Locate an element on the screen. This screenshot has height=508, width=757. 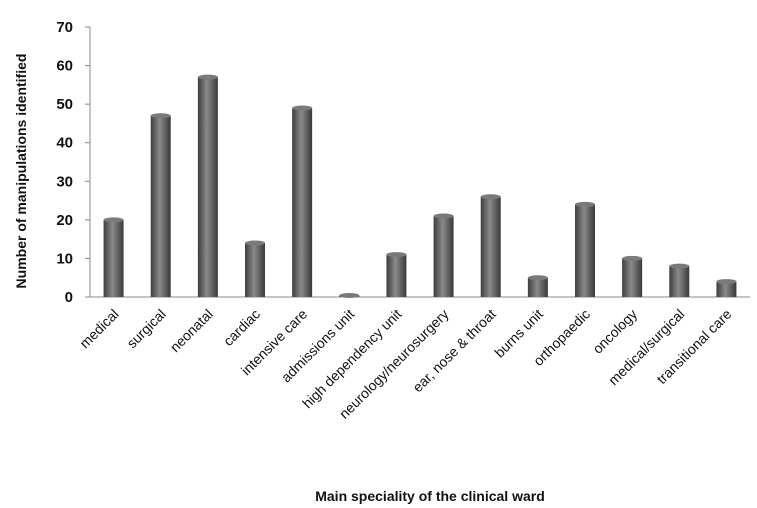
y-tick-label: 0 is located at coordinates (69, 297).